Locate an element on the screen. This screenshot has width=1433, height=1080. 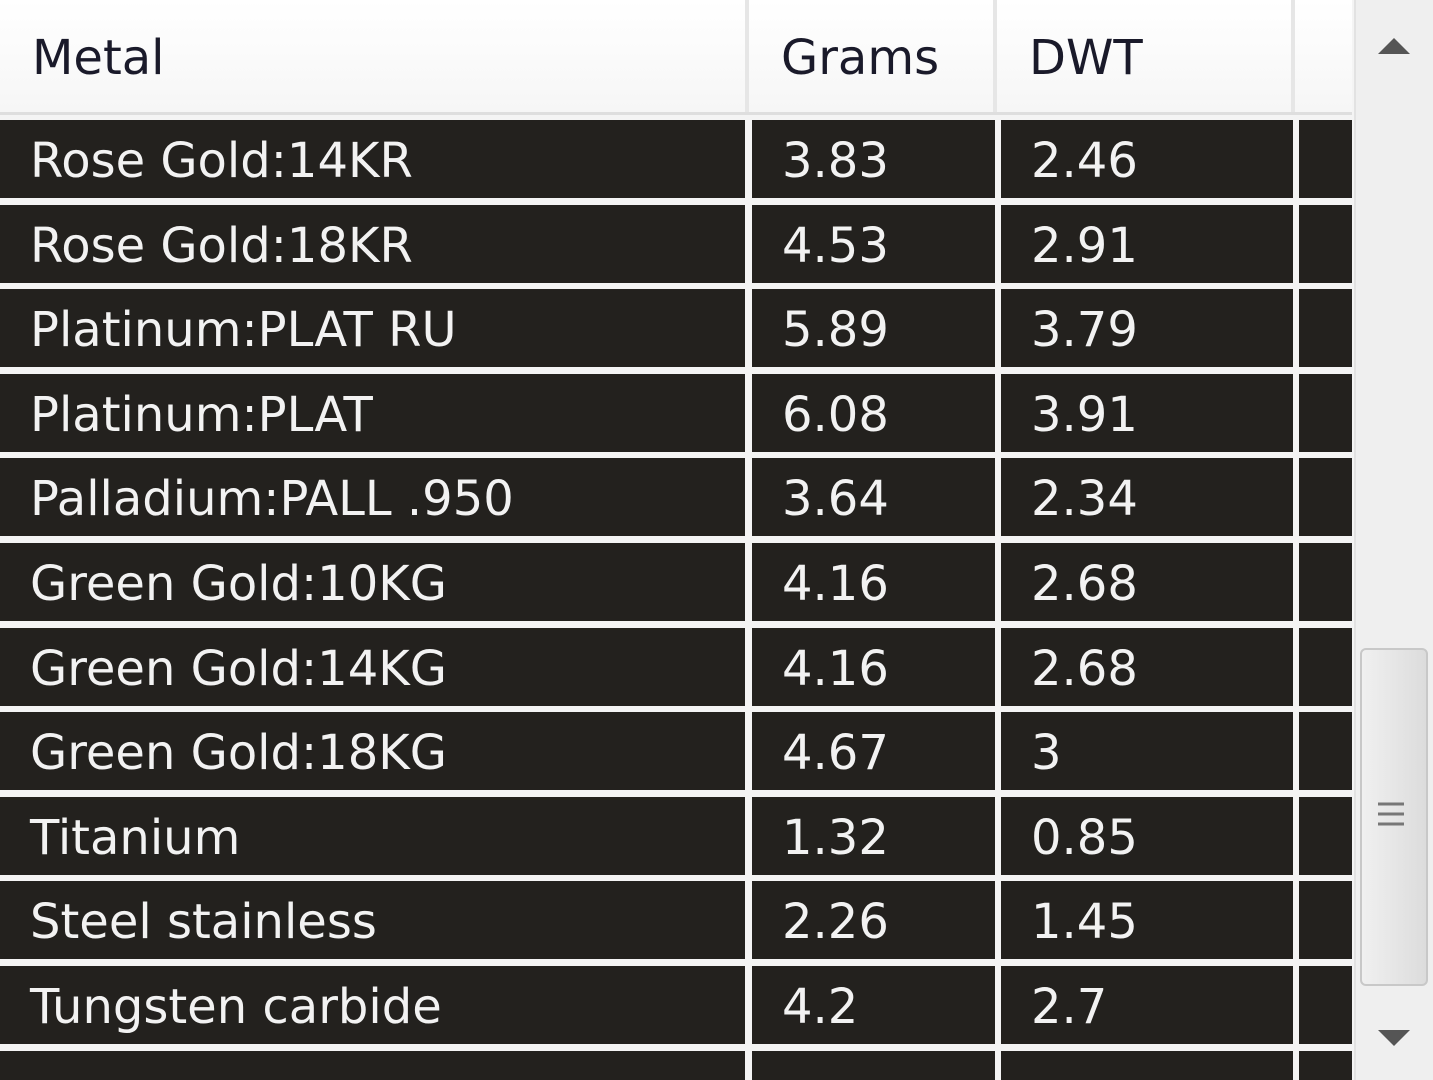
scroll-thumb is located at coordinates (1394, 817).